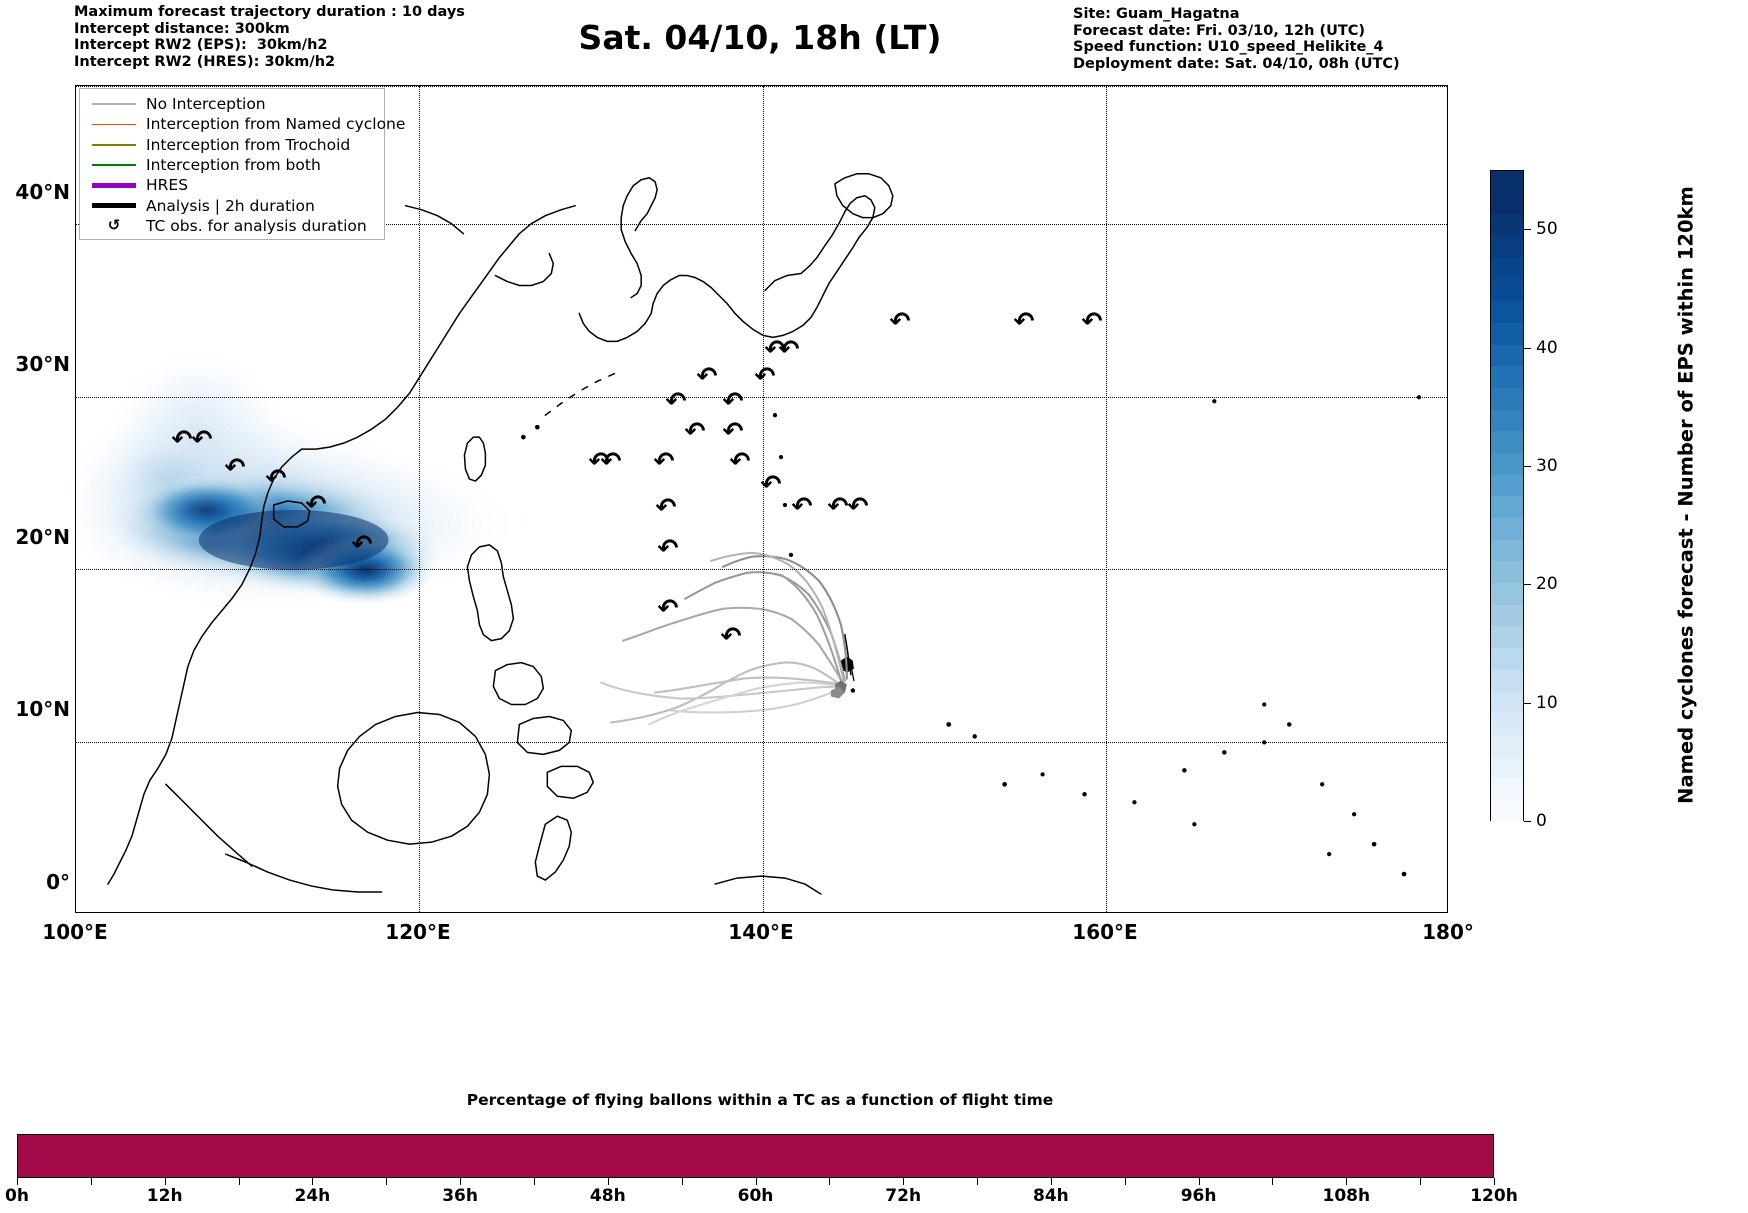 The width and height of the screenshot is (1748, 1213). I want to click on legend-item-5: Analysis | 2h duration, so click(231, 205).